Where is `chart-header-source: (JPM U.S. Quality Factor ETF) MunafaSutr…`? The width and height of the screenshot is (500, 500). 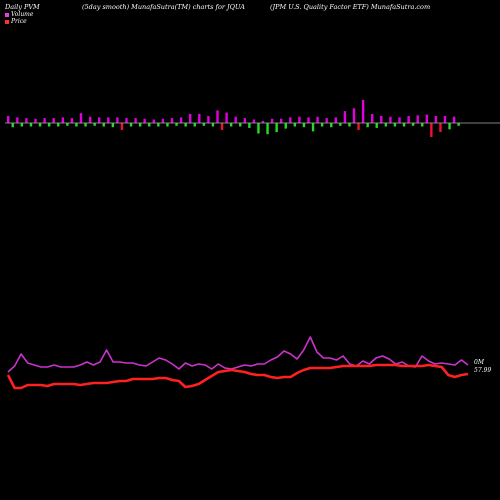
chart-header-source: (JPM U.S. Quality Factor ETF) MunafaSutr… is located at coordinates (350, 7).